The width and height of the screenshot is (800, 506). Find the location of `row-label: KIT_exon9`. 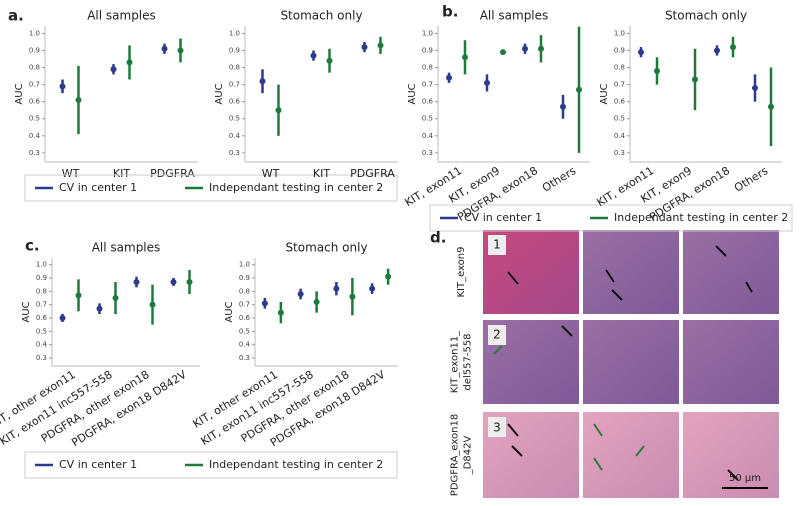

row-label: KIT_exon9 is located at coordinates (461, 271).